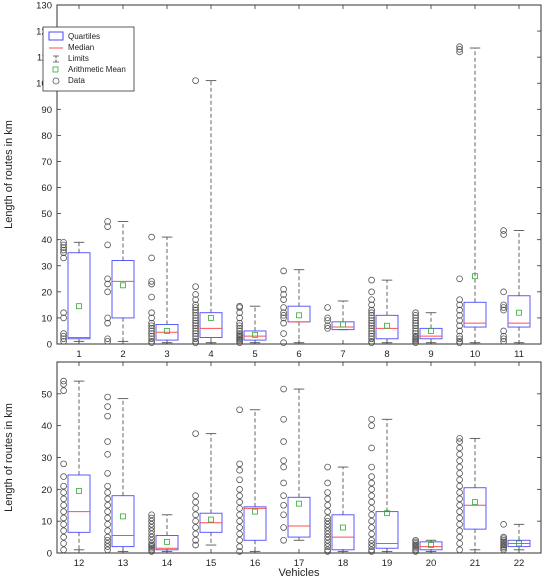 The height and width of the screenshot is (582, 550). I want to click on y-tick-label: 0, so click(49, 345).